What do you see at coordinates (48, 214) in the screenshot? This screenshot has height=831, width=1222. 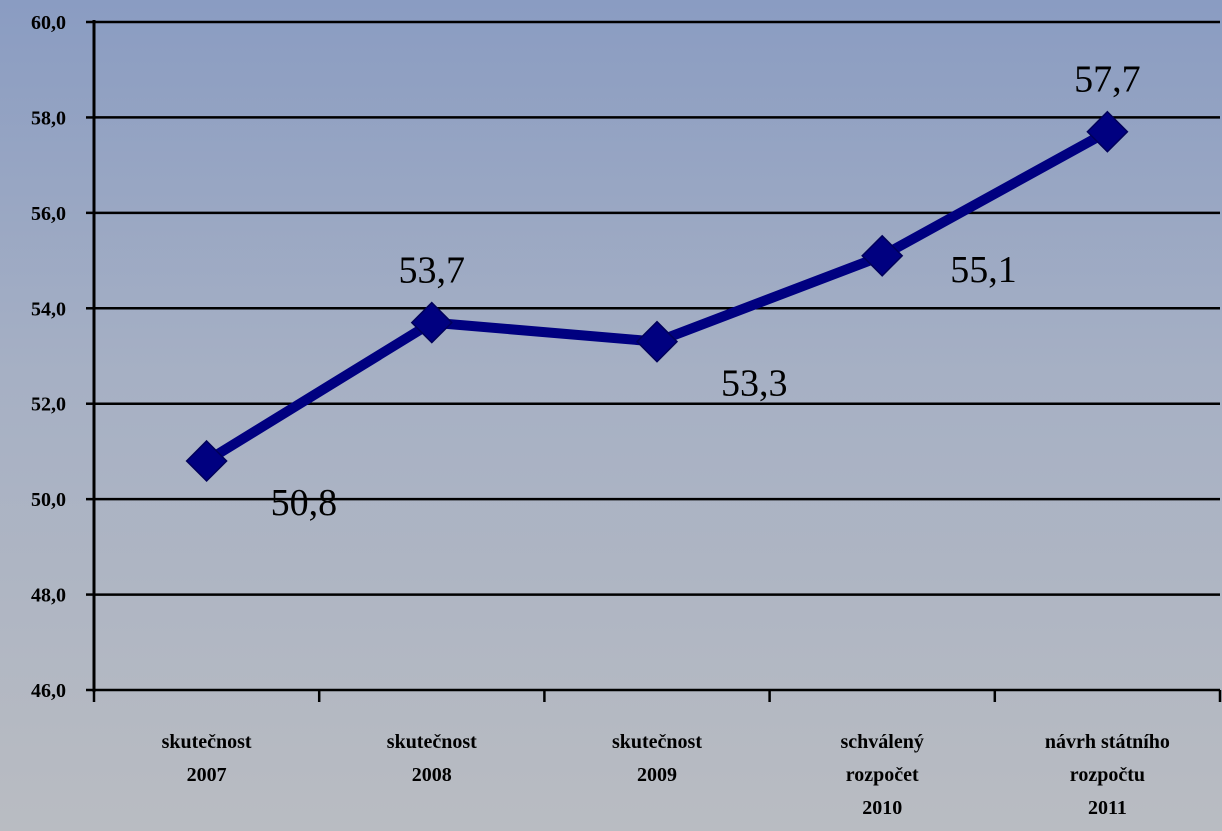 I see `y-tick-label: 56,0` at bounding box center [48, 214].